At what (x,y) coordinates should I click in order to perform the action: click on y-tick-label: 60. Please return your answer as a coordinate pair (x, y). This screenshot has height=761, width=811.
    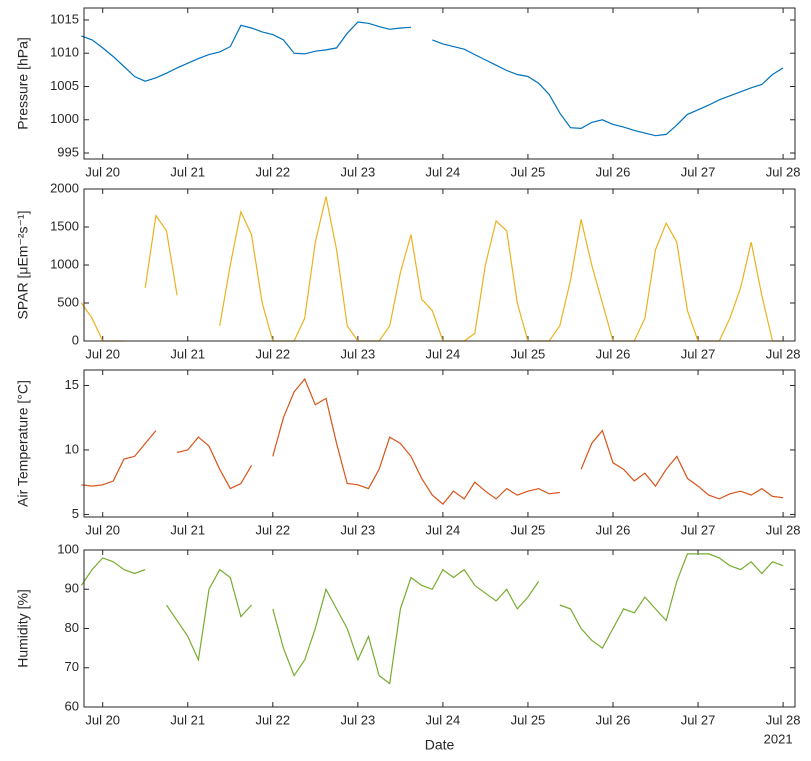
    Looking at the image, I should click on (72, 705).